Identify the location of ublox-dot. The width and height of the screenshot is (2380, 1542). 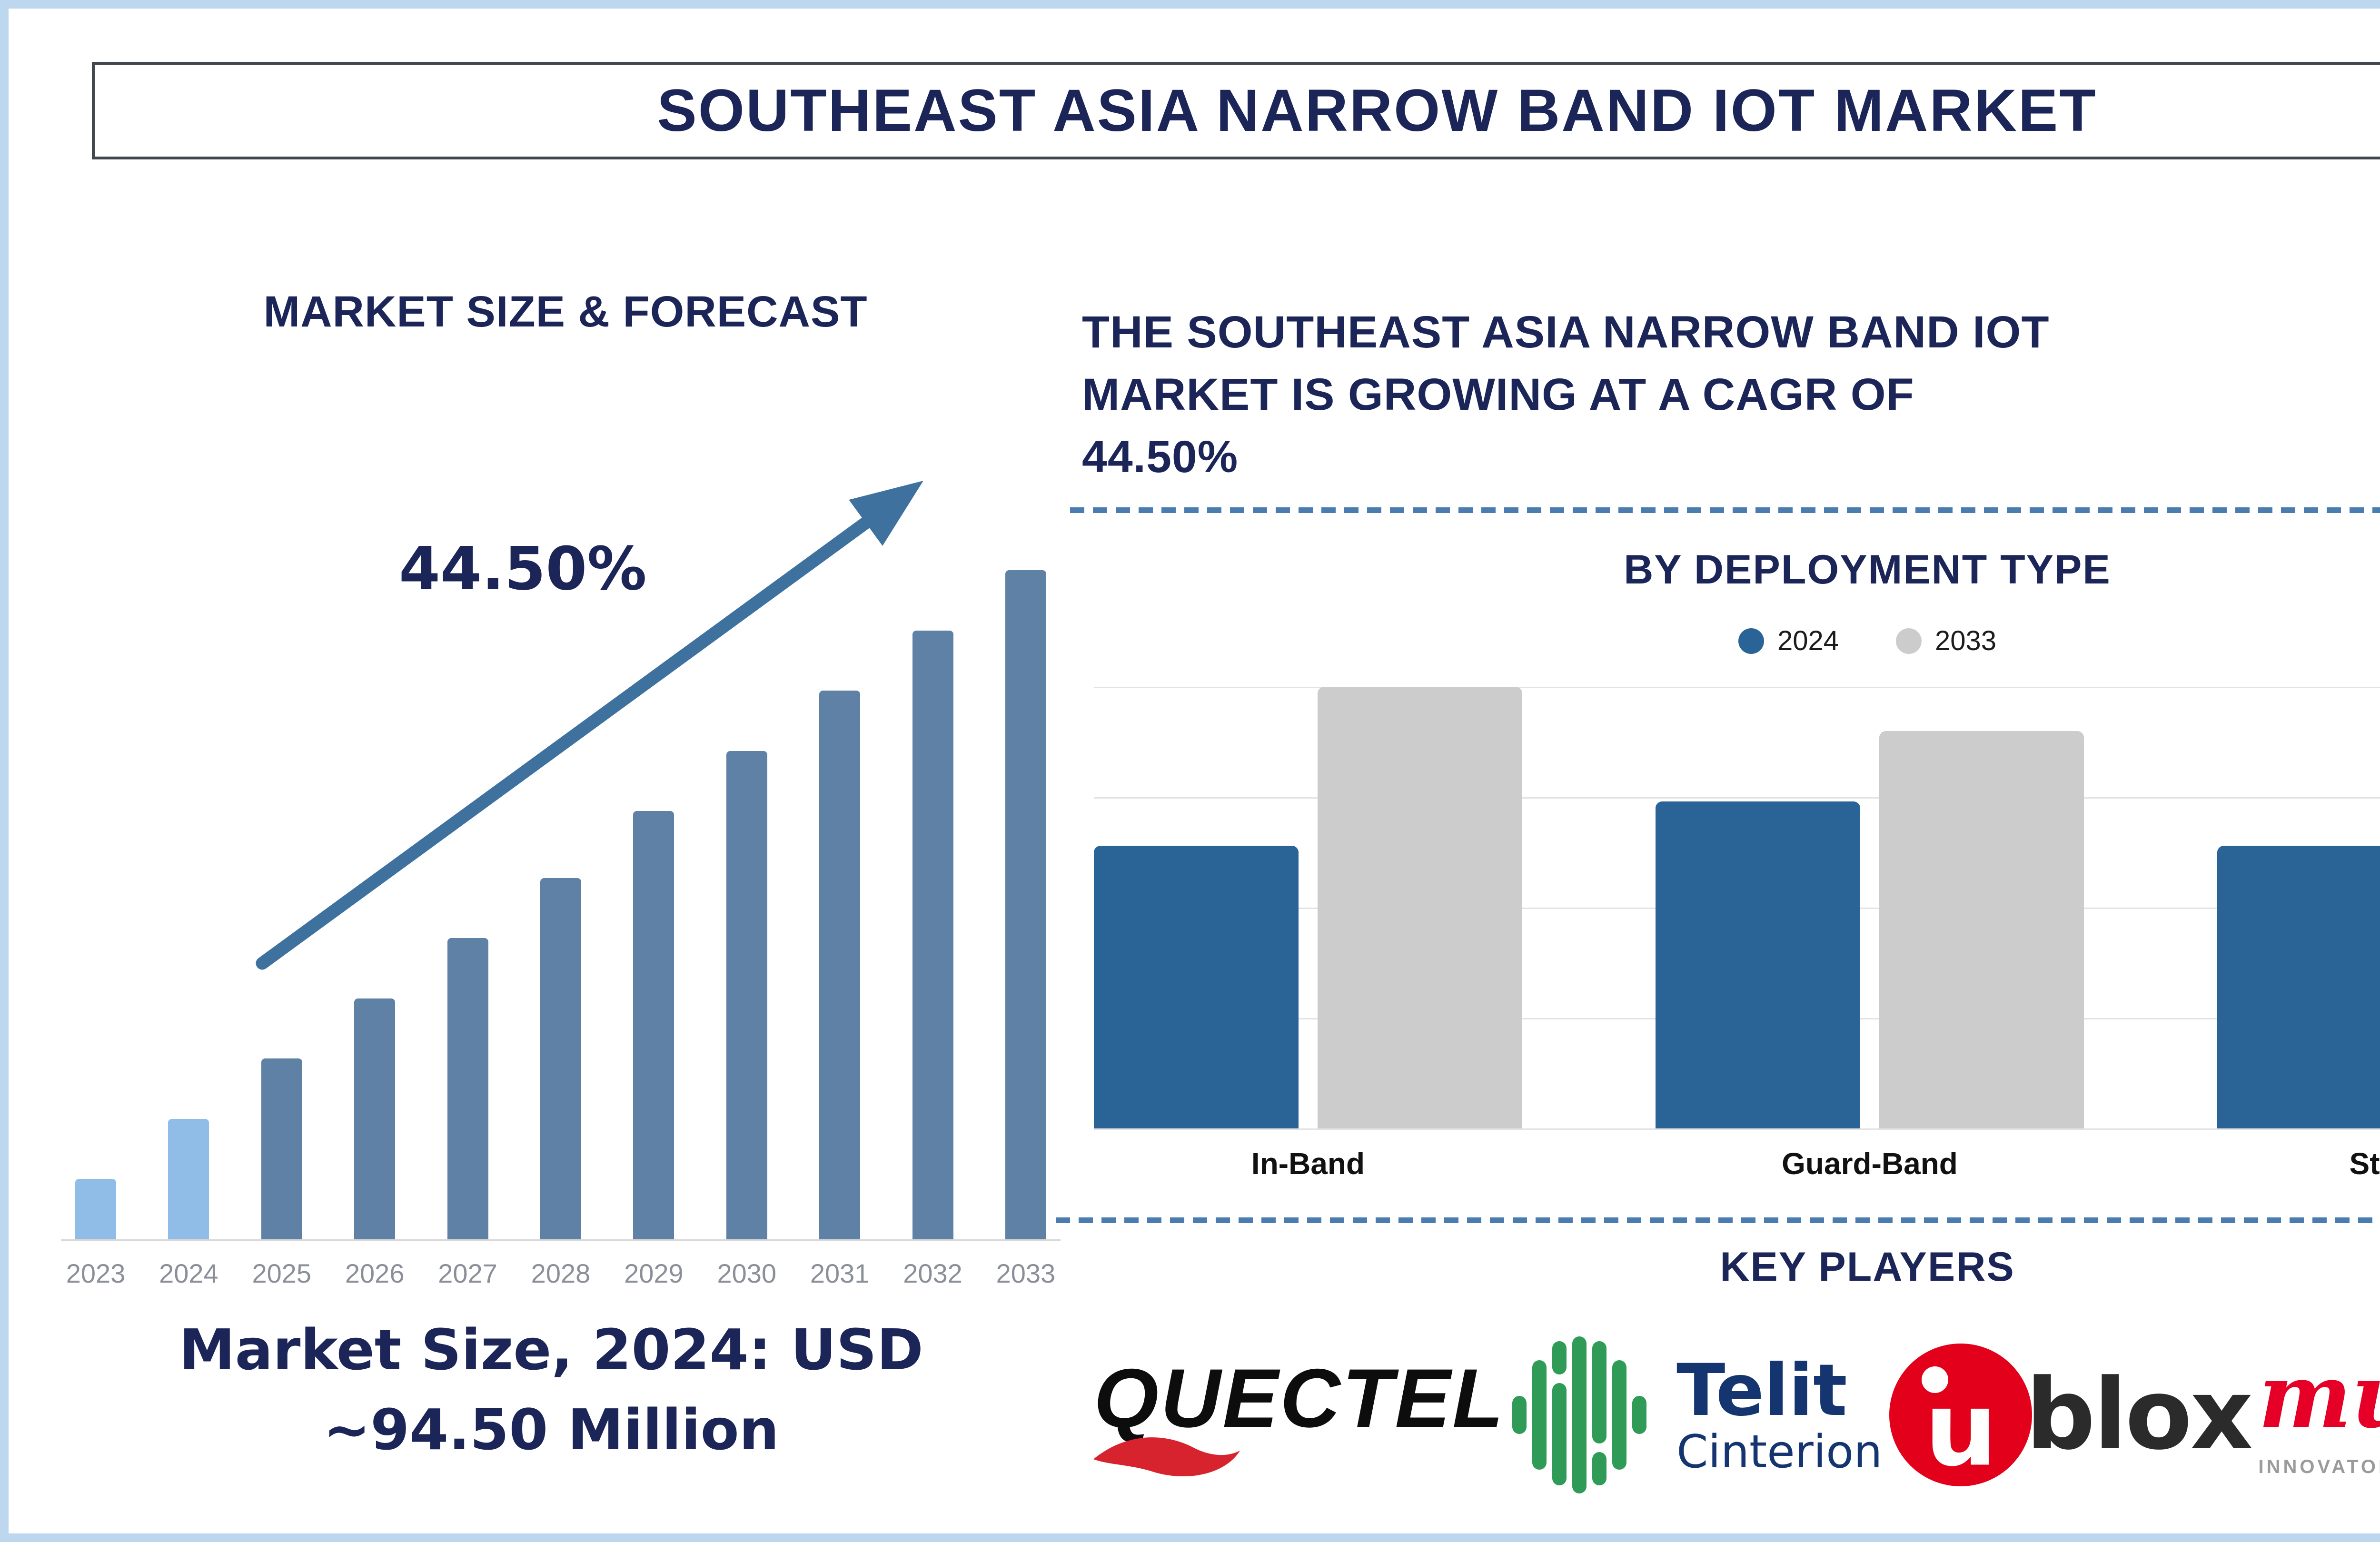
(1935, 1379).